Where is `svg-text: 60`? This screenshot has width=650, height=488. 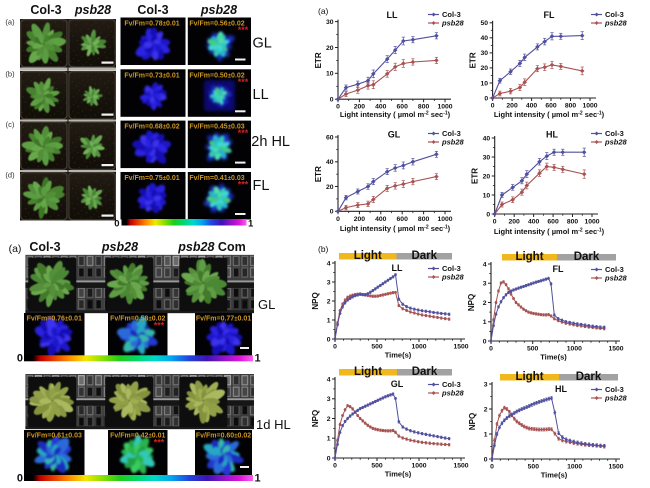 svg-text: 60 is located at coordinates (330, 137).